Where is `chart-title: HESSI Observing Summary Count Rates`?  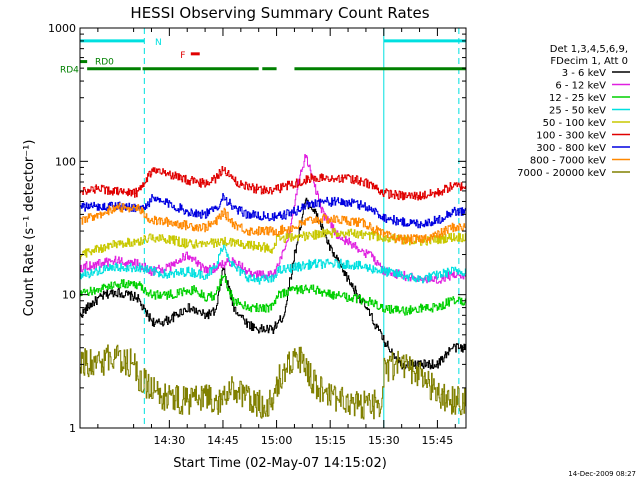 chart-title: HESSI Observing Summary Count Rates is located at coordinates (279, 13).